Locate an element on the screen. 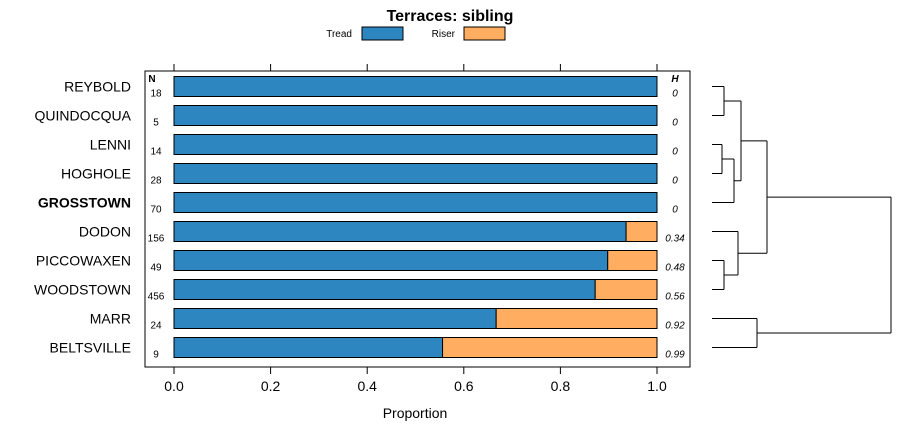  n-value: 70 is located at coordinates (156, 210).